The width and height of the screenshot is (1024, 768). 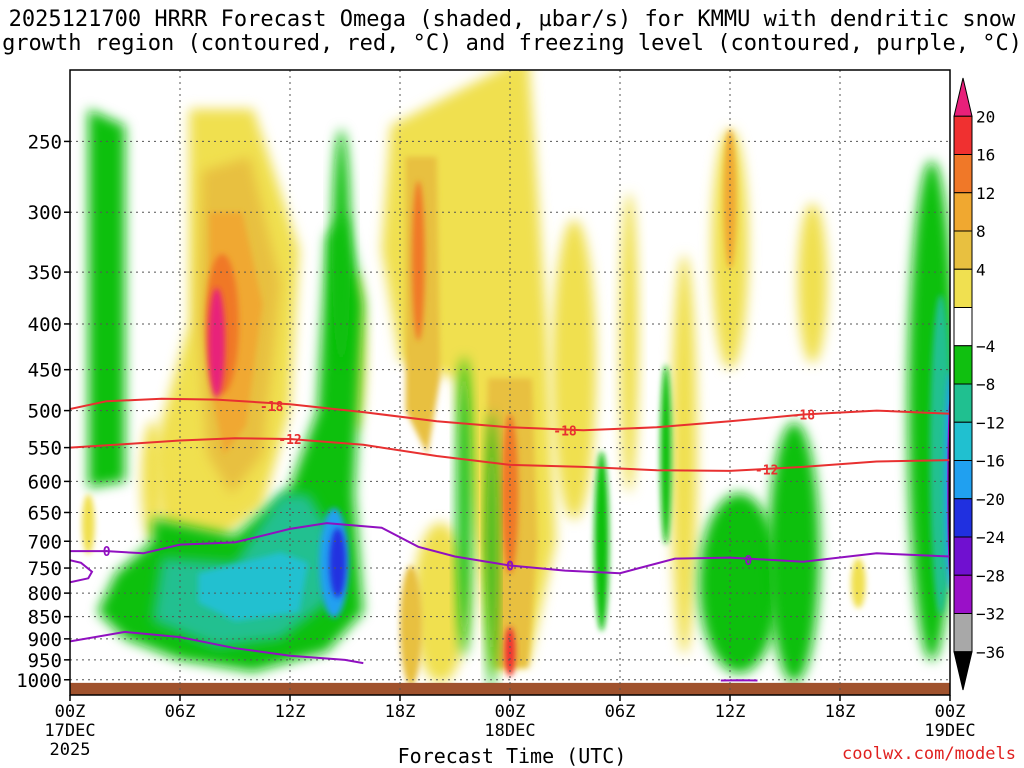 I want to click on y-tick-label-900: 900, so click(x=45, y=640).